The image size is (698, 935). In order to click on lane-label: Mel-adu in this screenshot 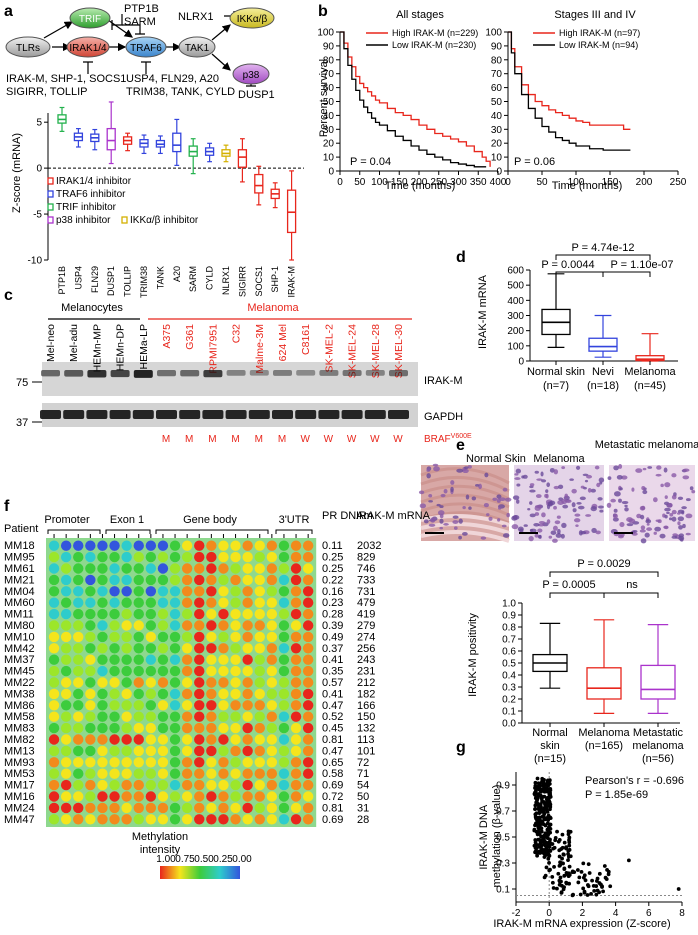, I will do `click(74, 343)`.